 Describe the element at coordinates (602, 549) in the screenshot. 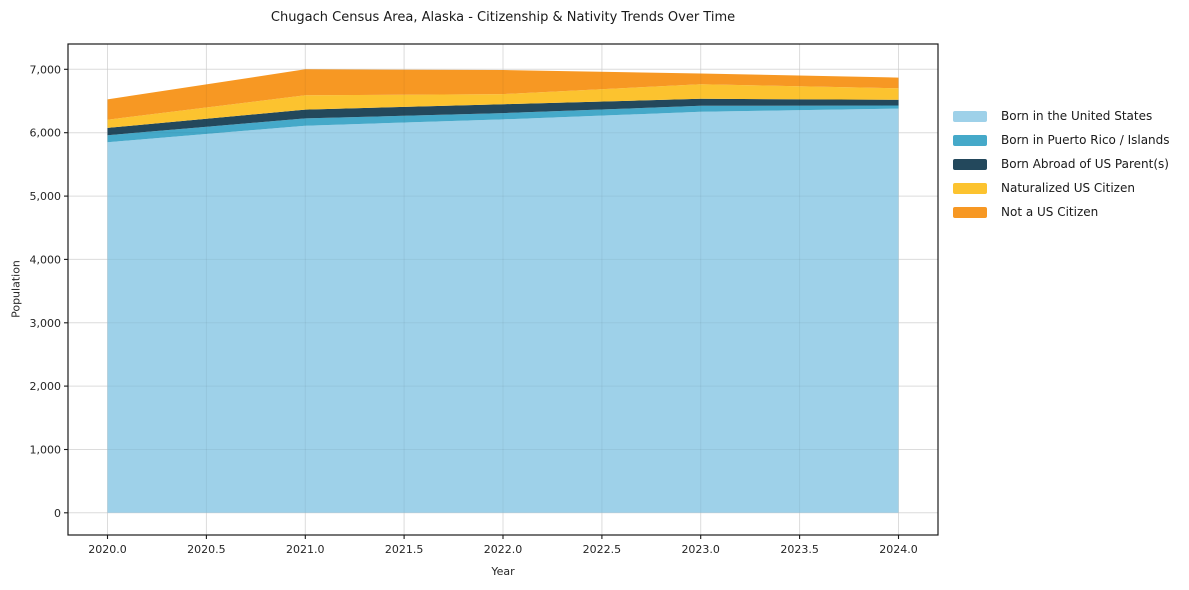

I see `x-tick-label: 2022.5` at that location.